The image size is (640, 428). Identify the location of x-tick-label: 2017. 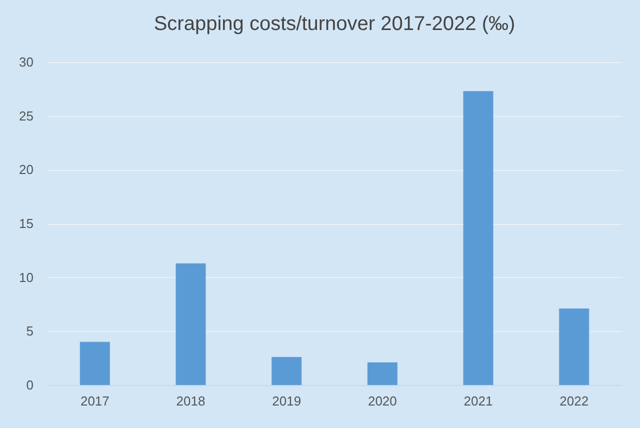
(95, 401).